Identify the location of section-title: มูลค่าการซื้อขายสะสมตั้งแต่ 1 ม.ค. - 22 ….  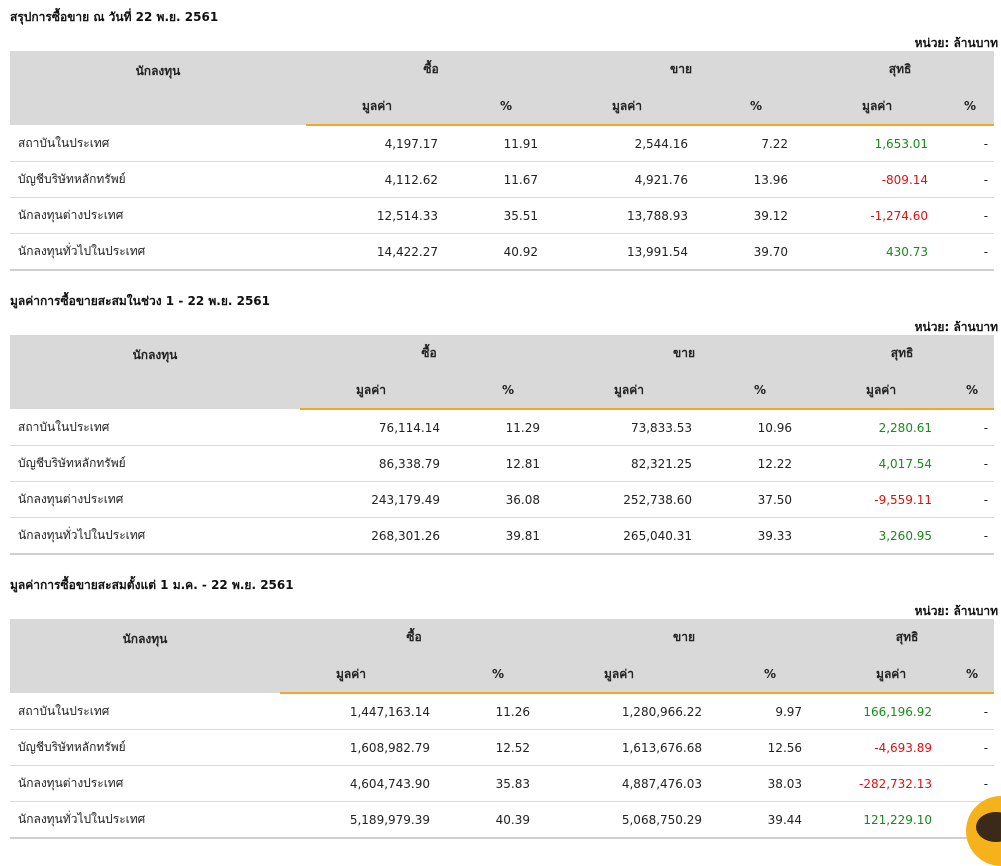
(152, 585).